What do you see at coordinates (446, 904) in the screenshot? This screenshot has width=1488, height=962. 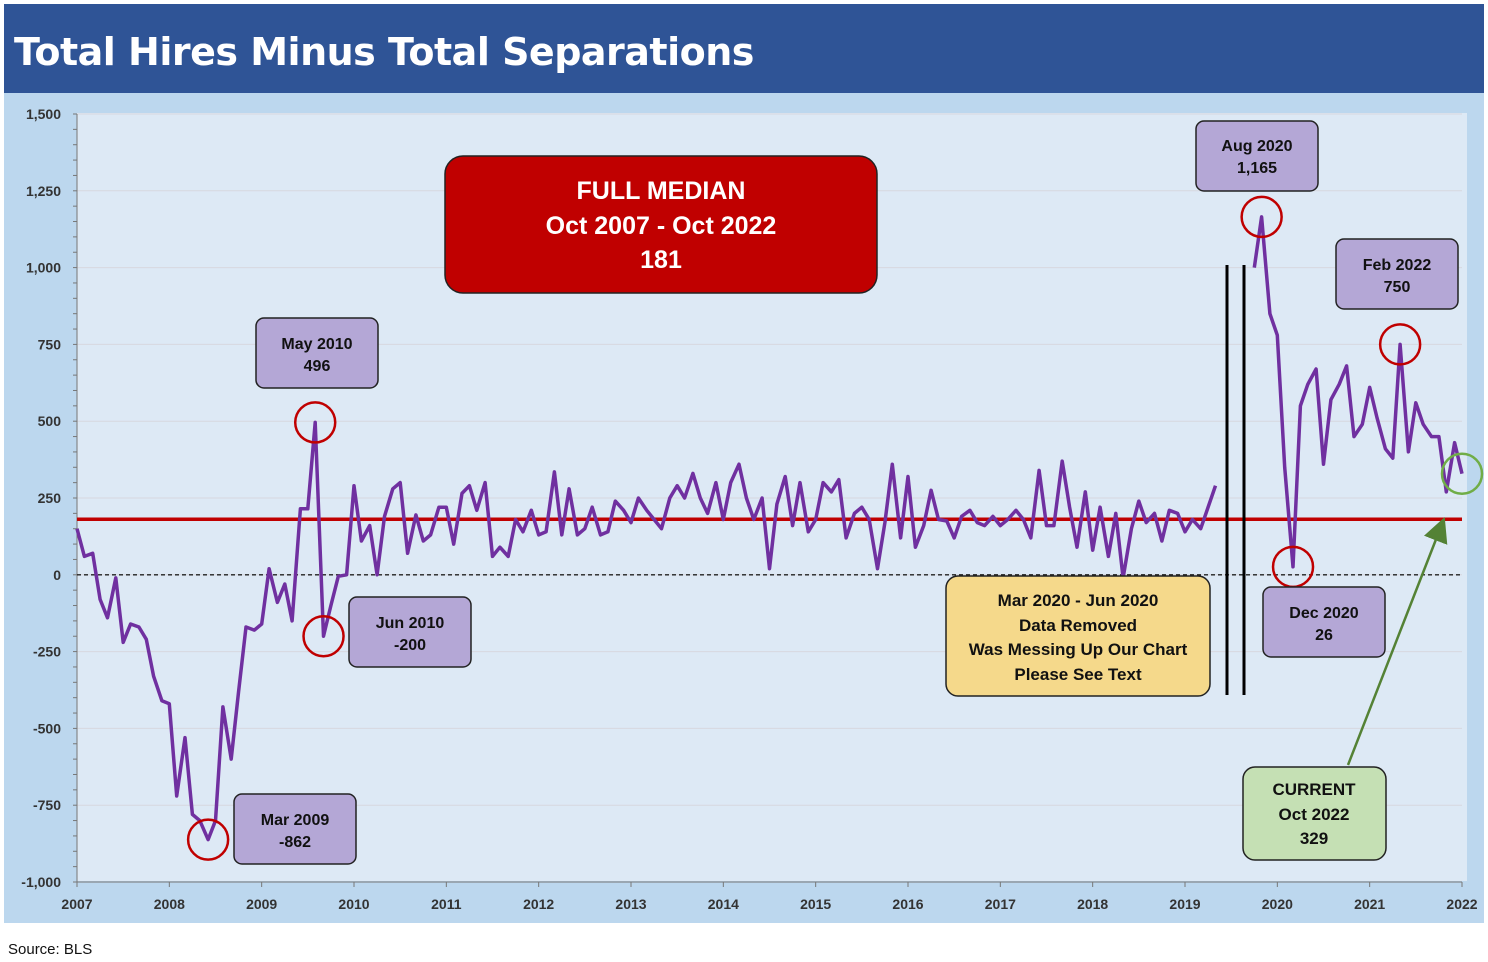 I see `x-tick-label: 2011` at bounding box center [446, 904].